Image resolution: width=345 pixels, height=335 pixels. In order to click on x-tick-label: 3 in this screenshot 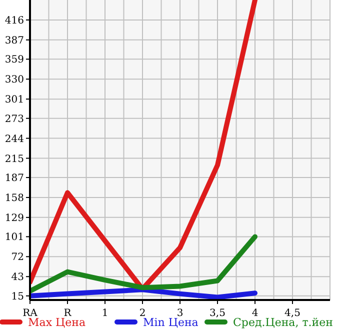, I will do `click(180, 313)`.